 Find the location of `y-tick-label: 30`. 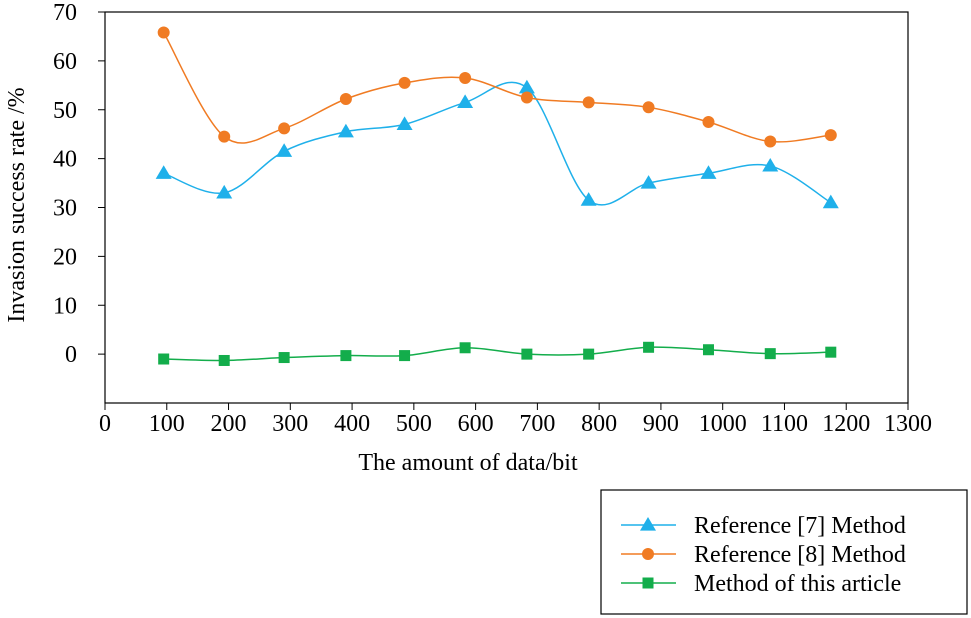

y-tick-label: 30 is located at coordinates (65, 209).